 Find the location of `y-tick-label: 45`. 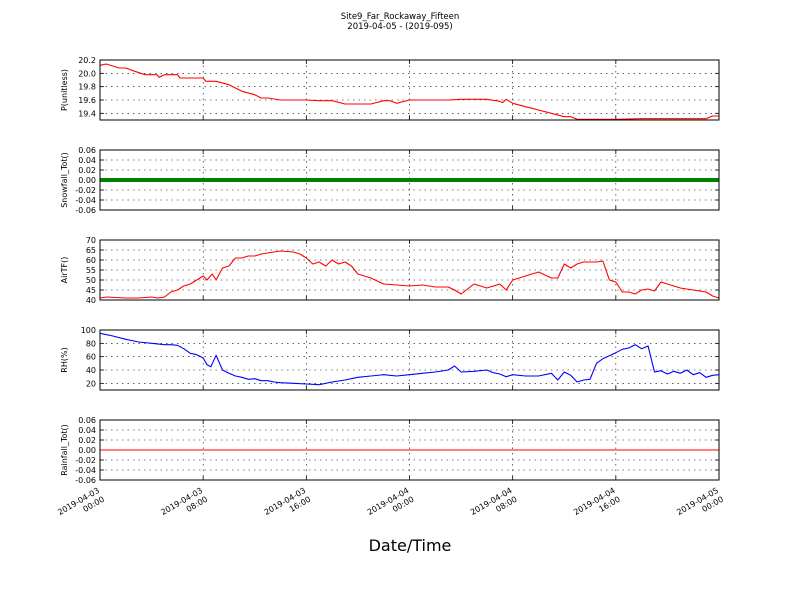

y-tick-label: 45 is located at coordinates (91, 290).